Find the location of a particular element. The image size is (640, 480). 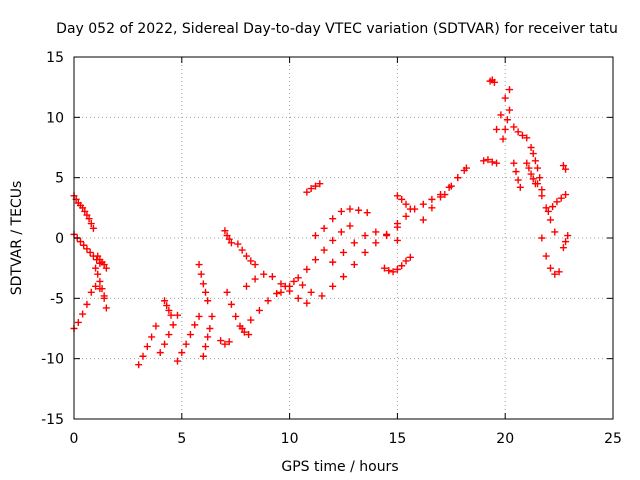

y-tick-label: 5 is located at coordinates (59, 179).